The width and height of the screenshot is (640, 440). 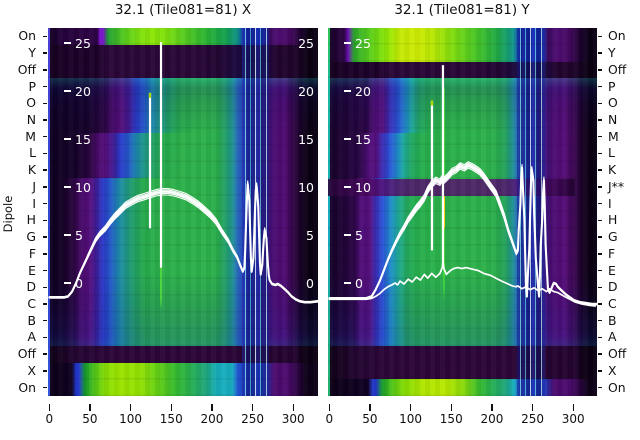 I want to click on power-tick-label-right: 10, so click(x=306, y=187).